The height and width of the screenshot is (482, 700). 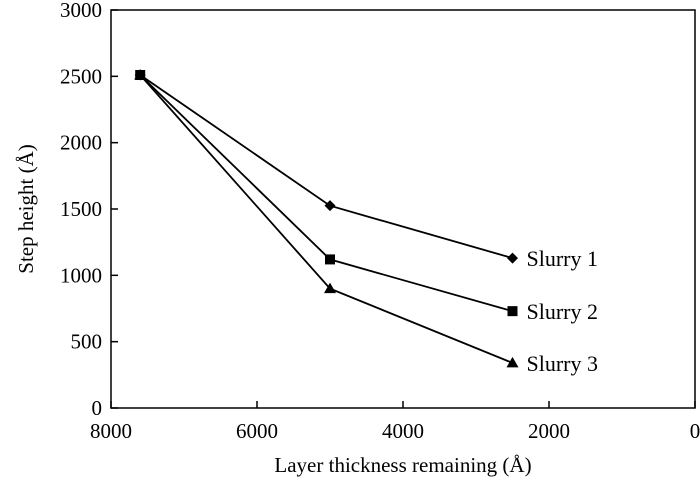 What do you see at coordinates (563, 258) in the screenshot?
I see `series-label-1: Slurry 1` at bounding box center [563, 258].